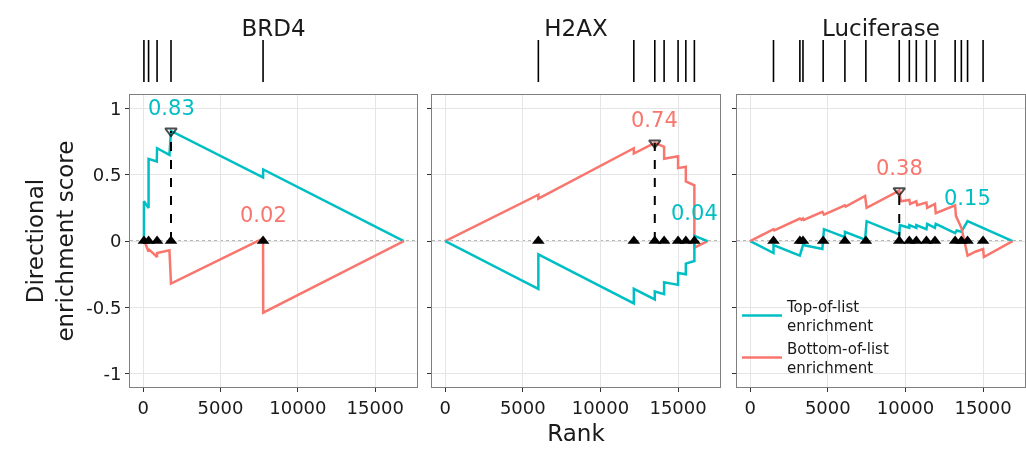  What do you see at coordinates (49, 241) in the screenshot?
I see `y-axis-title: Directional enrichment score` at bounding box center [49, 241].